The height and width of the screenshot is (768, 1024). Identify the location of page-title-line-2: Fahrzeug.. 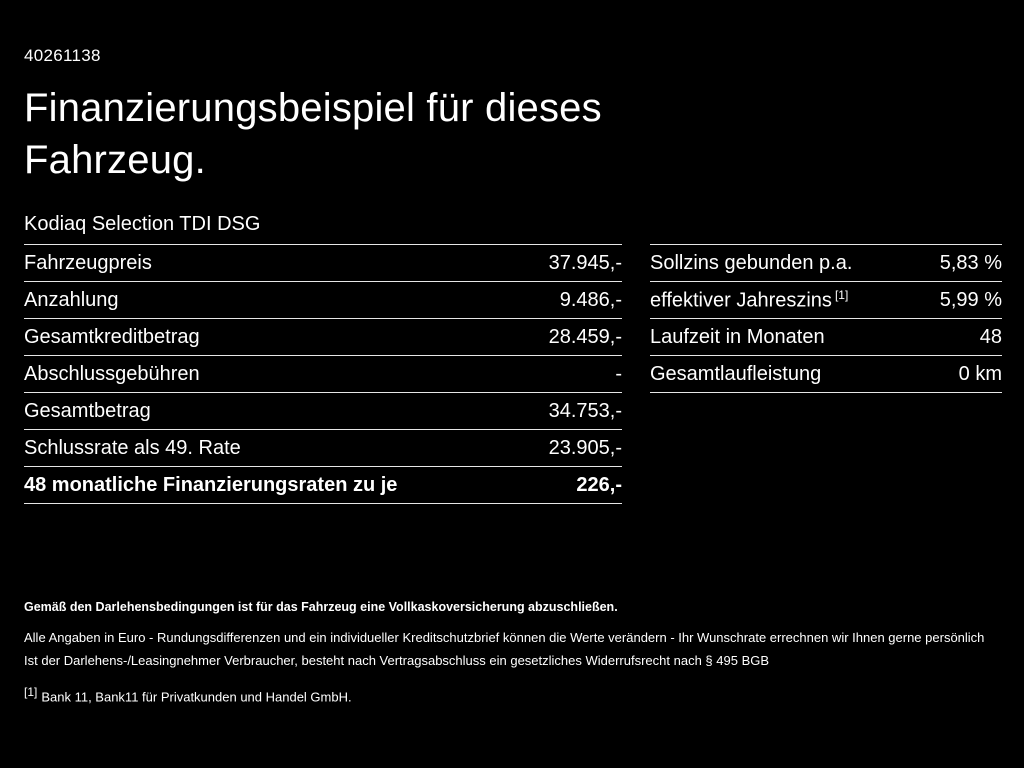
(115, 160).